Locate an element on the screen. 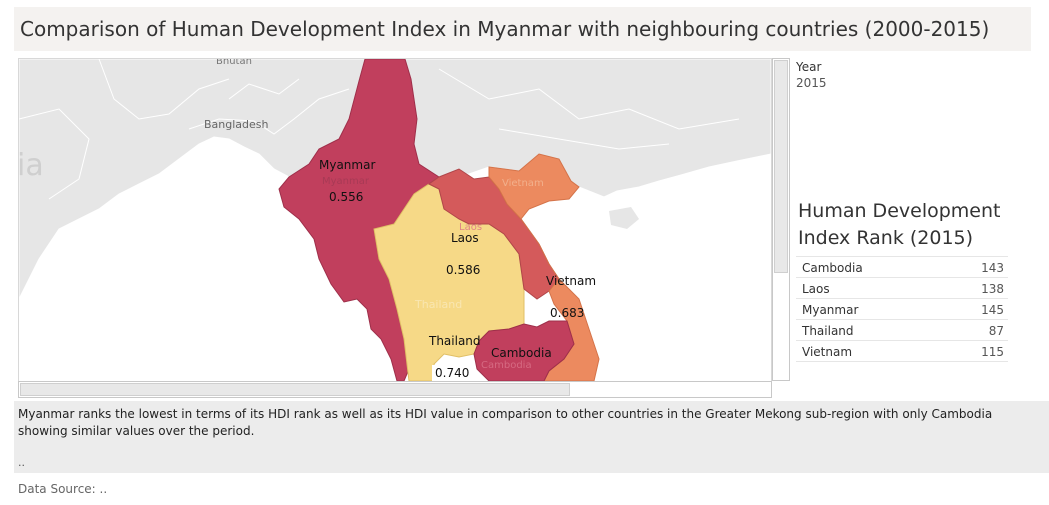 This screenshot has height=505, width=1049. label-myanmar: Myanmar is located at coordinates (347, 165).